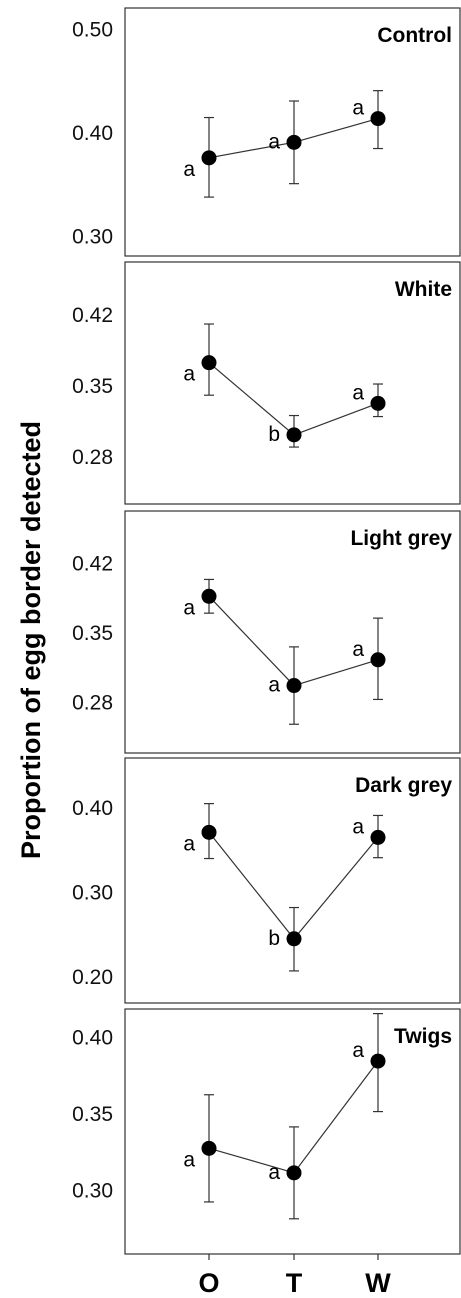 The image size is (461, 1298). I want to click on panel-title: White, so click(423, 289).